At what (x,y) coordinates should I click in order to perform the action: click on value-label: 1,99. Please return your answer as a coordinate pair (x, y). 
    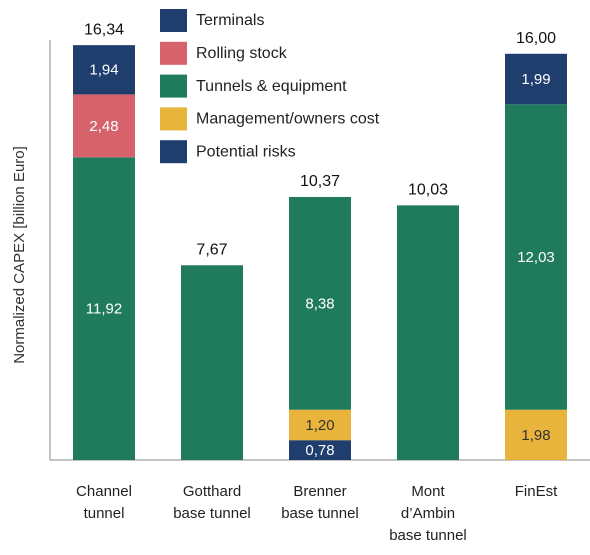
    Looking at the image, I should click on (535, 79).